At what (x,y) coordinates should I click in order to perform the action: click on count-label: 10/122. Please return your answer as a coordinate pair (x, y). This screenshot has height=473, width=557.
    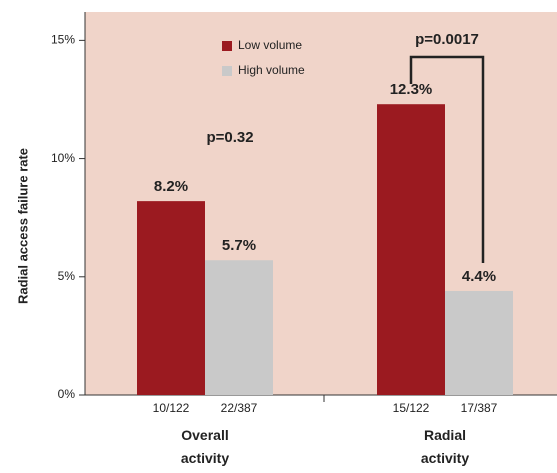
    Looking at the image, I should click on (171, 408).